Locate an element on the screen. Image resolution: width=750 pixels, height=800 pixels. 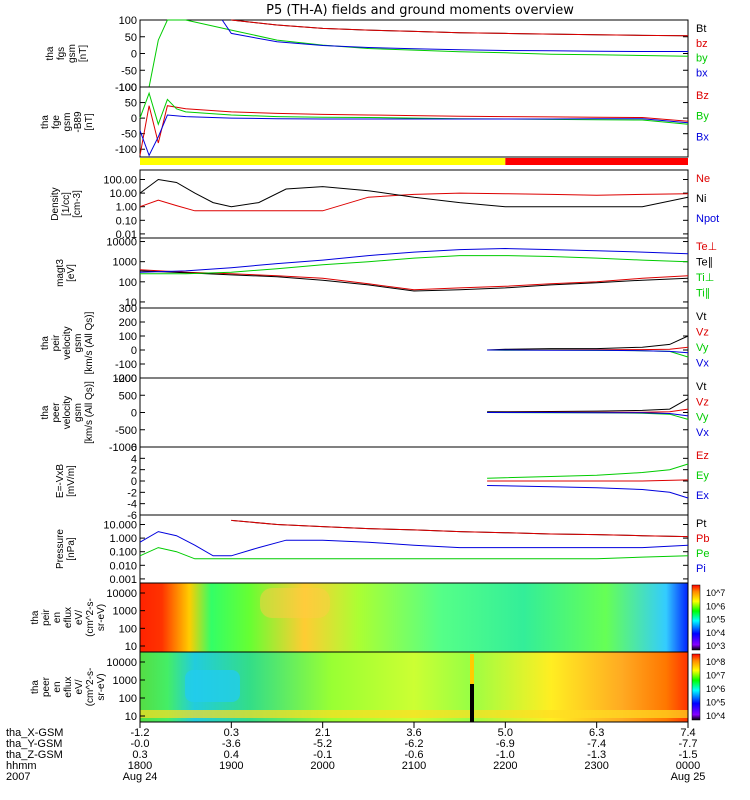
legend-entry: Ni is located at coordinates (701, 199).